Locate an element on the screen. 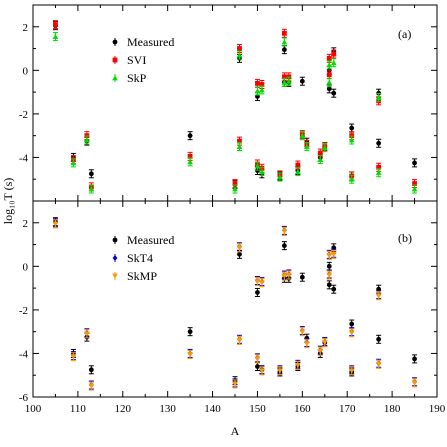 This screenshot has height=447, width=447. x-tick-label: 100 is located at coordinates (33, 409).